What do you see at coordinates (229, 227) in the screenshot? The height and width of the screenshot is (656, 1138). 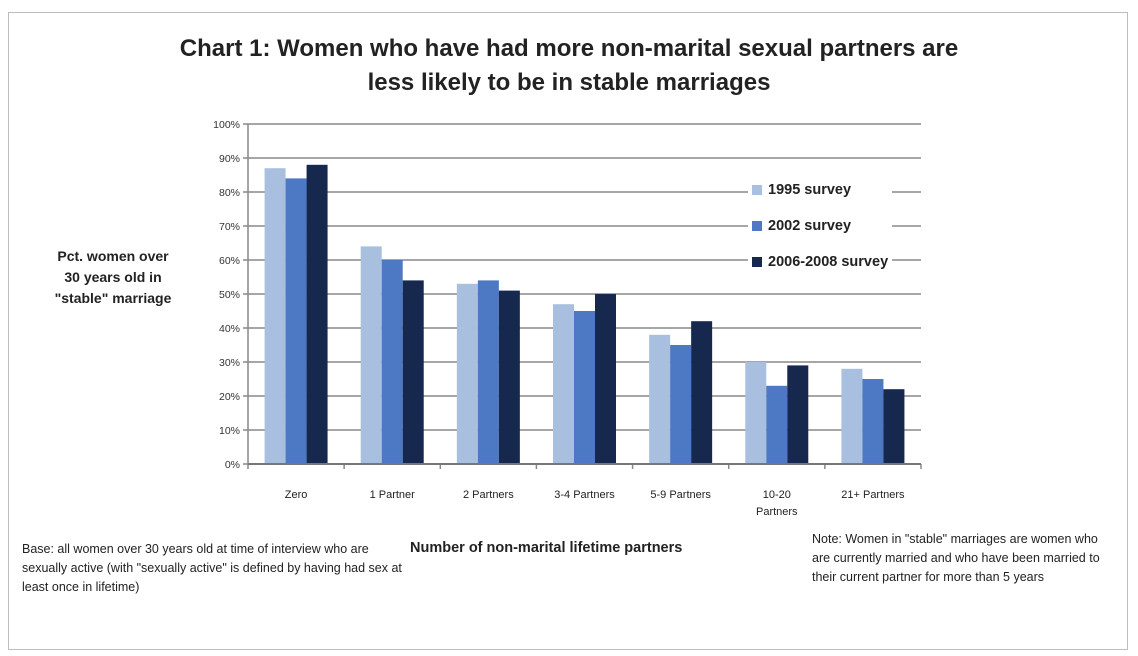 I see `y-tick-label: 70%` at bounding box center [229, 227].